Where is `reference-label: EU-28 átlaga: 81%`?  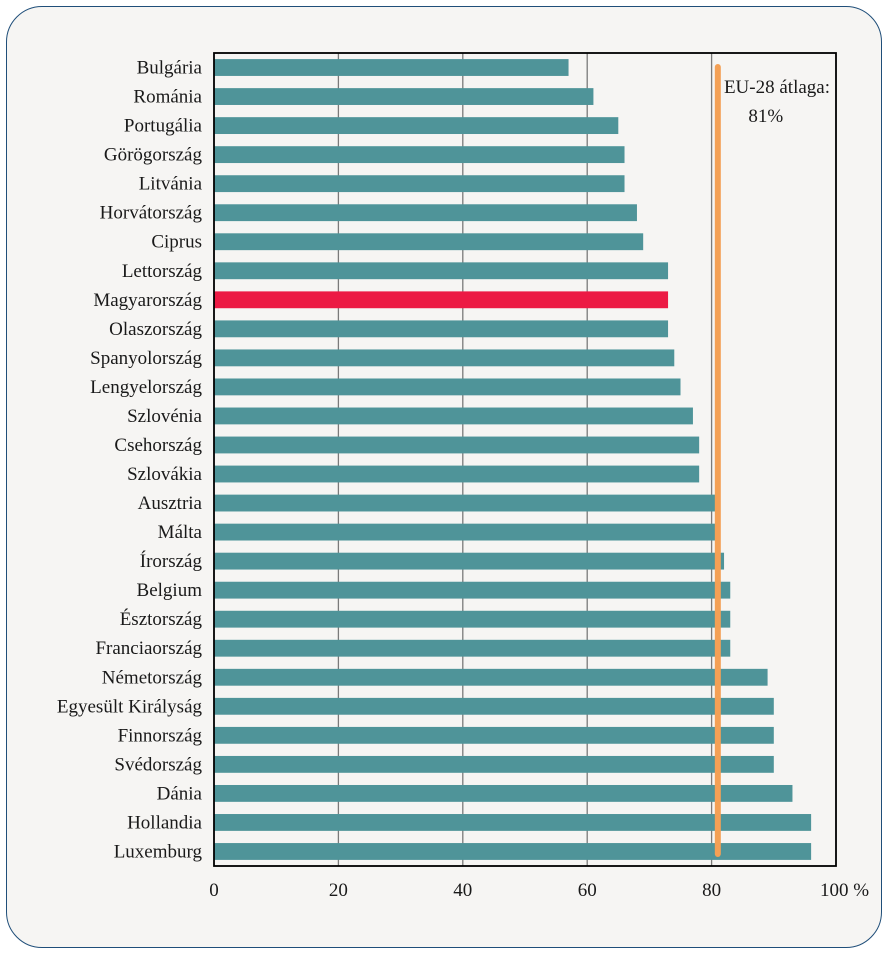 reference-label: EU-28 átlaga: 81% is located at coordinates (777, 102).